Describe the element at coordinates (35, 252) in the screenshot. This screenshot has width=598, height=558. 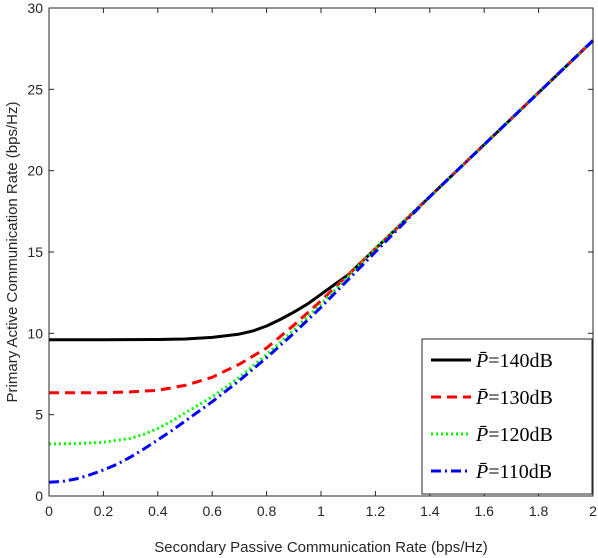
I see `y-tick-label: 15` at that location.